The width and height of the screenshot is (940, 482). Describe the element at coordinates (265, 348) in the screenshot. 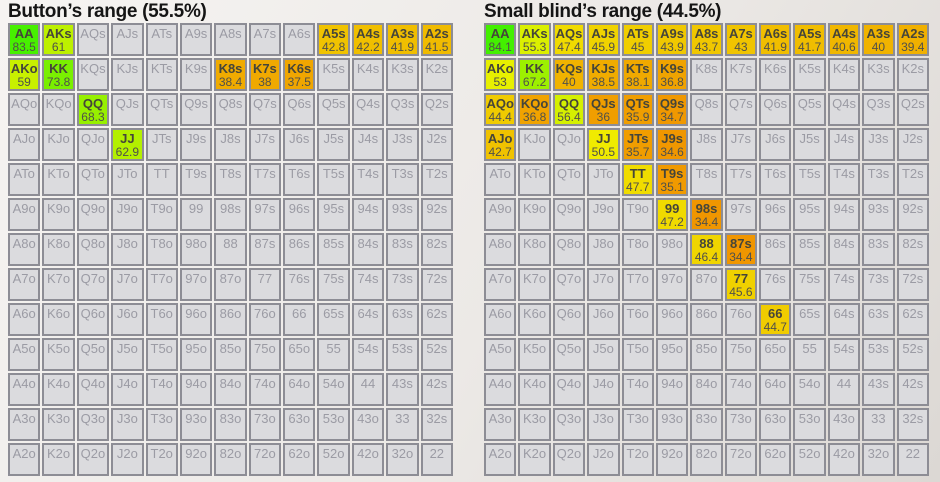

I see `hand-label: 75o` at that location.